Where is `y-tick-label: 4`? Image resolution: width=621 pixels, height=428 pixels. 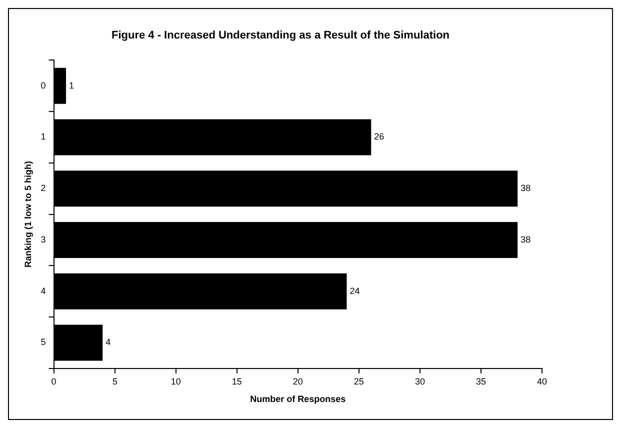 y-tick-label: 4 is located at coordinates (43, 291).